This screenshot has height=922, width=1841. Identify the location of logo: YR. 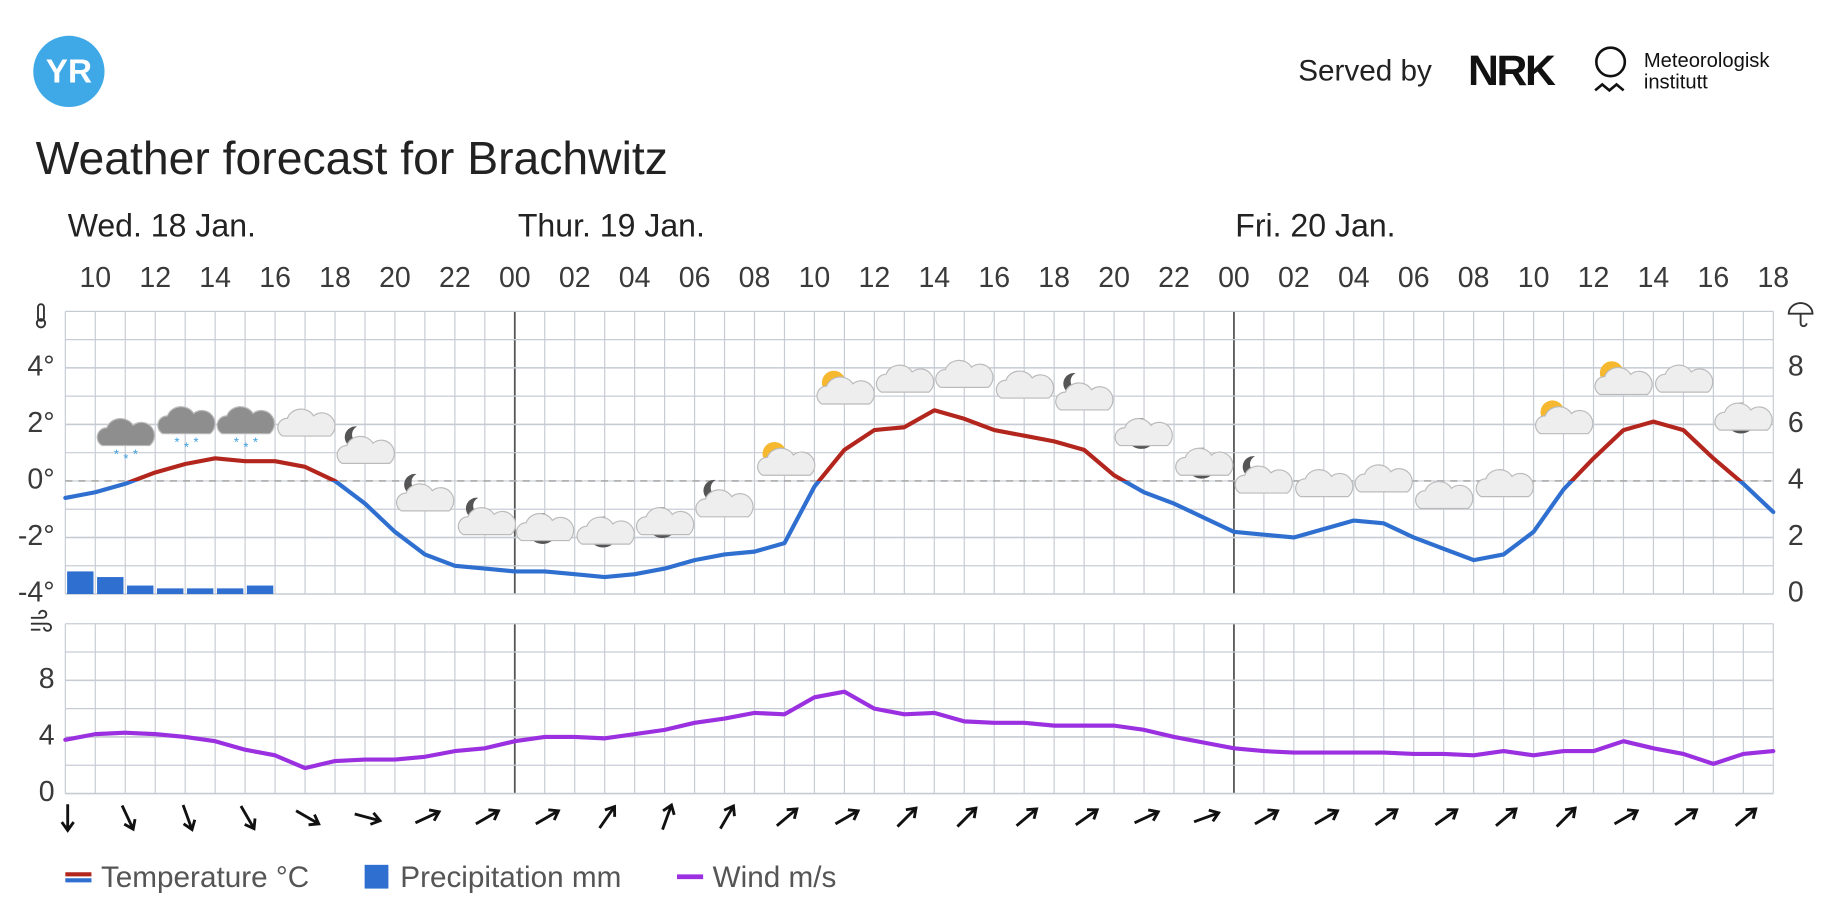
(69, 72).